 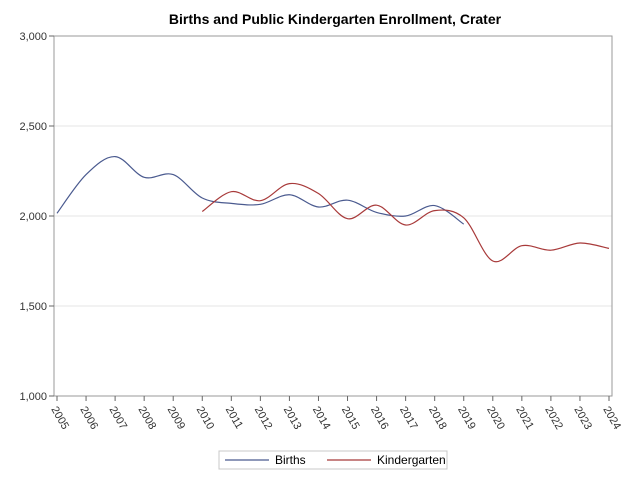 What do you see at coordinates (33, 217) in the screenshot?
I see `y-tick-label: 2,000` at bounding box center [33, 217].